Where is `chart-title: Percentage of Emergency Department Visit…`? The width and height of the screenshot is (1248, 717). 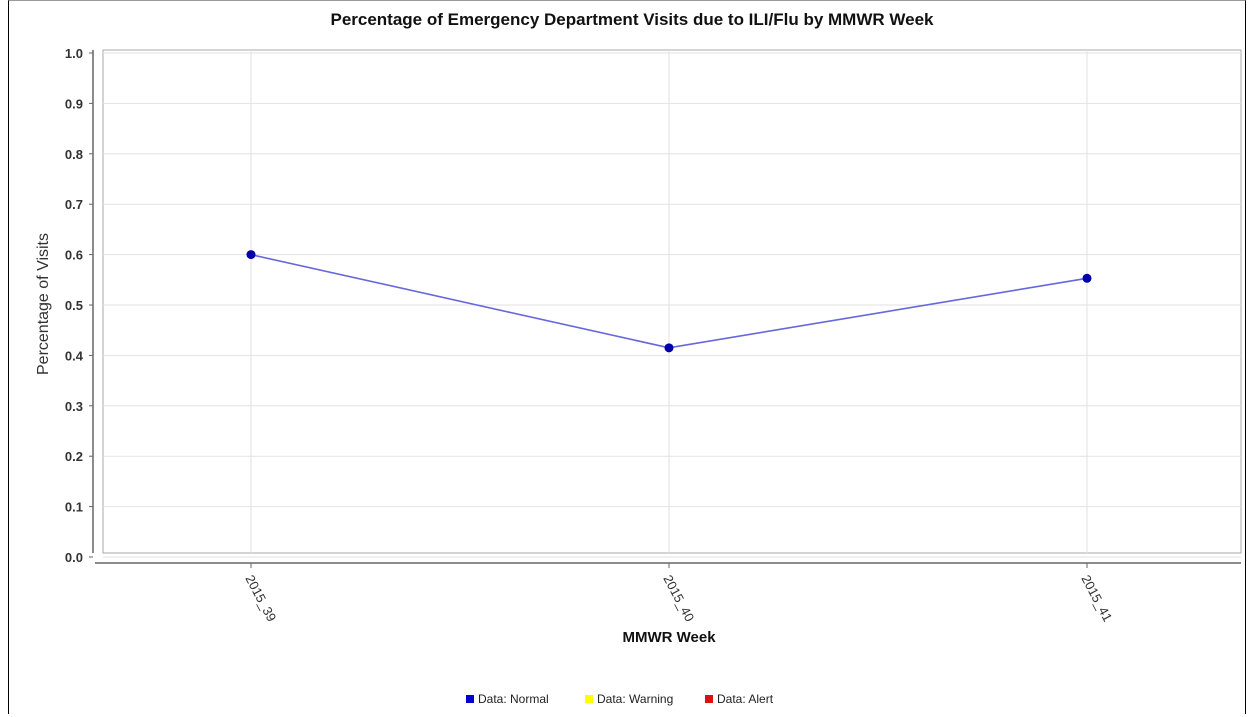 chart-title: Percentage of Emergency Department Visit… is located at coordinates (632, 19).